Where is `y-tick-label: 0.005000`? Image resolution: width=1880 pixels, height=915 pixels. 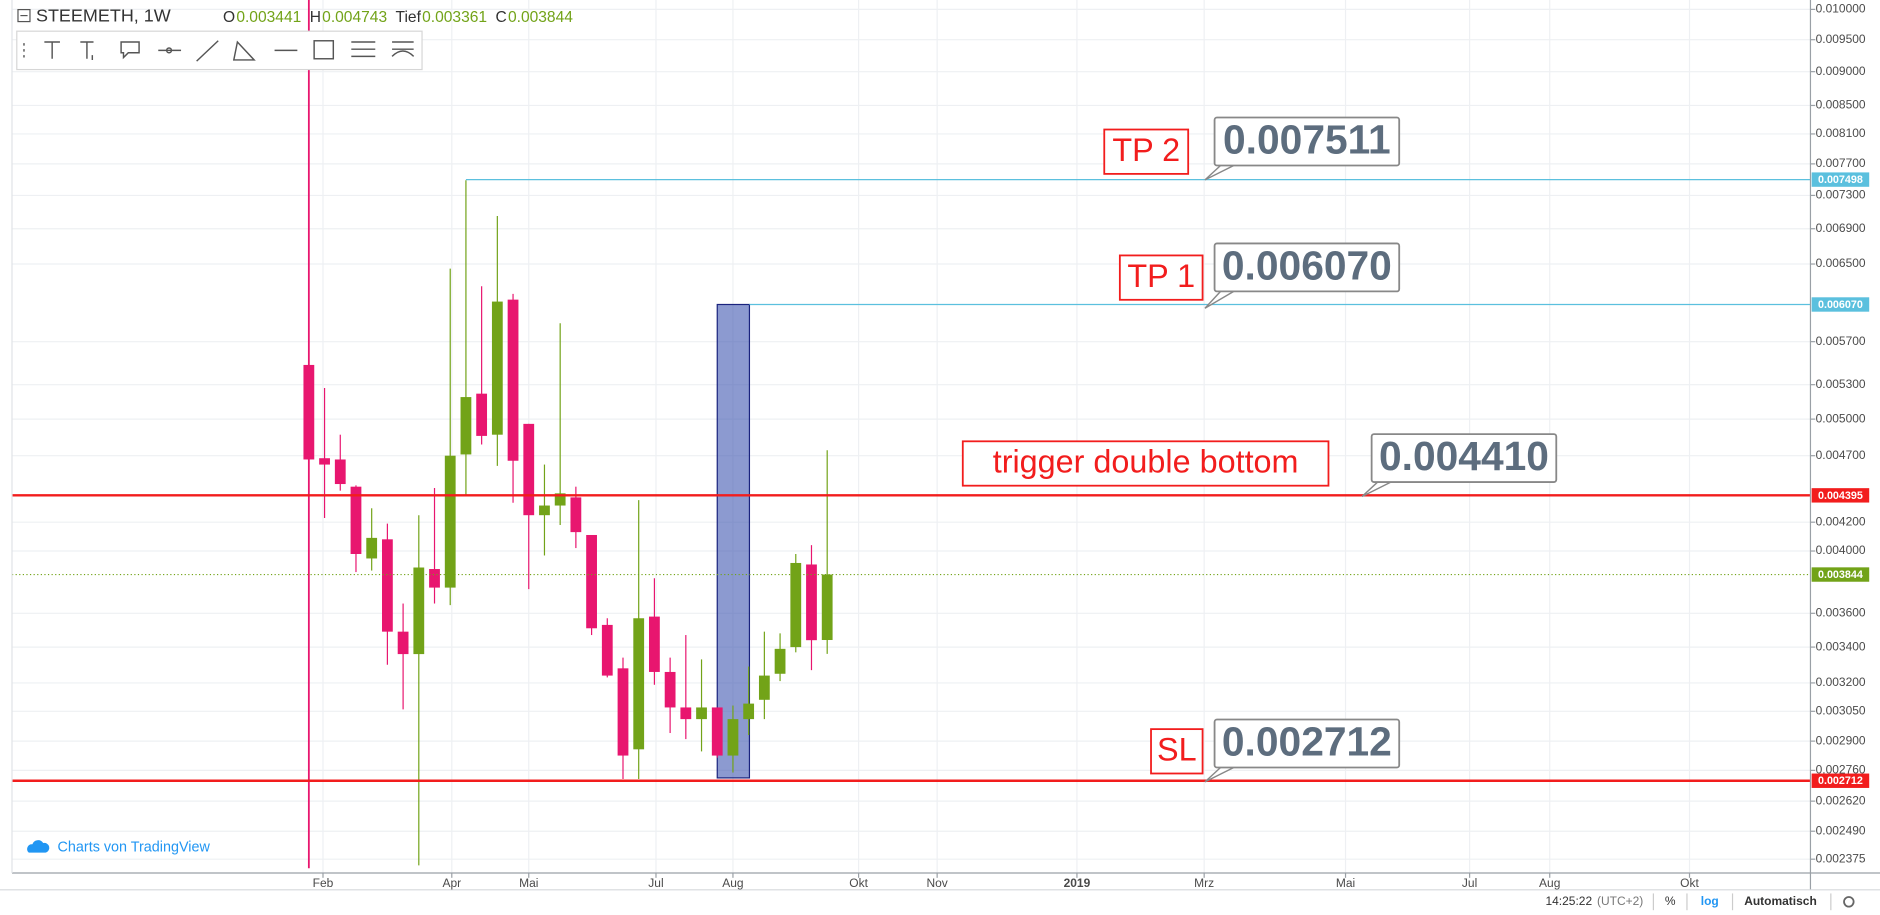 y-tick-label: 0.005000 is located at coordinates (1841, 418).